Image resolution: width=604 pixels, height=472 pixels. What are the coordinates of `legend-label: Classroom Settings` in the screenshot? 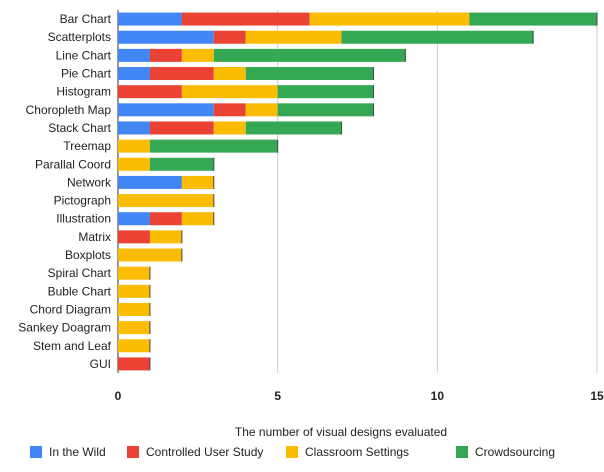 It's located at (357, 452).